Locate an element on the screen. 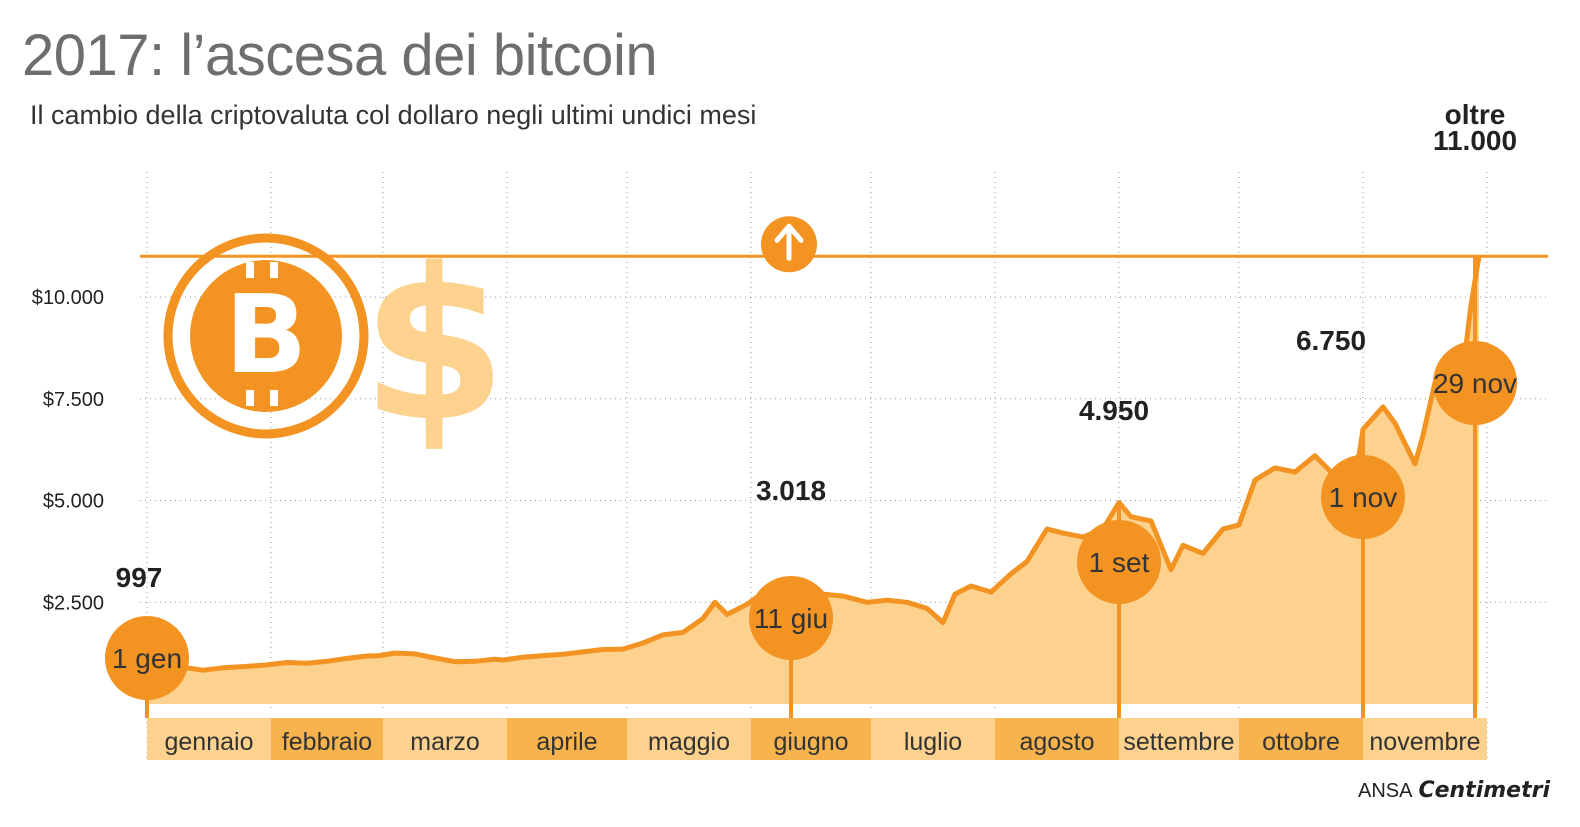 This screenshot has height=827, width=1580. value-label: 11.000 is located at coordinates (1475, 140).